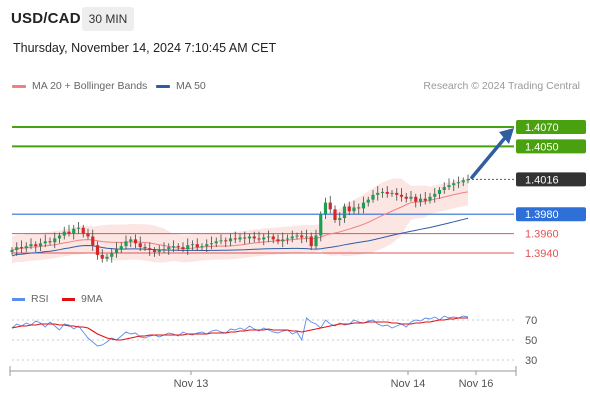 The height and width of the screenshot is (400, 590). Describe the element at coordinates (531, 321) in the screenshot. I see `rsi-tick-70: 70` at that location.